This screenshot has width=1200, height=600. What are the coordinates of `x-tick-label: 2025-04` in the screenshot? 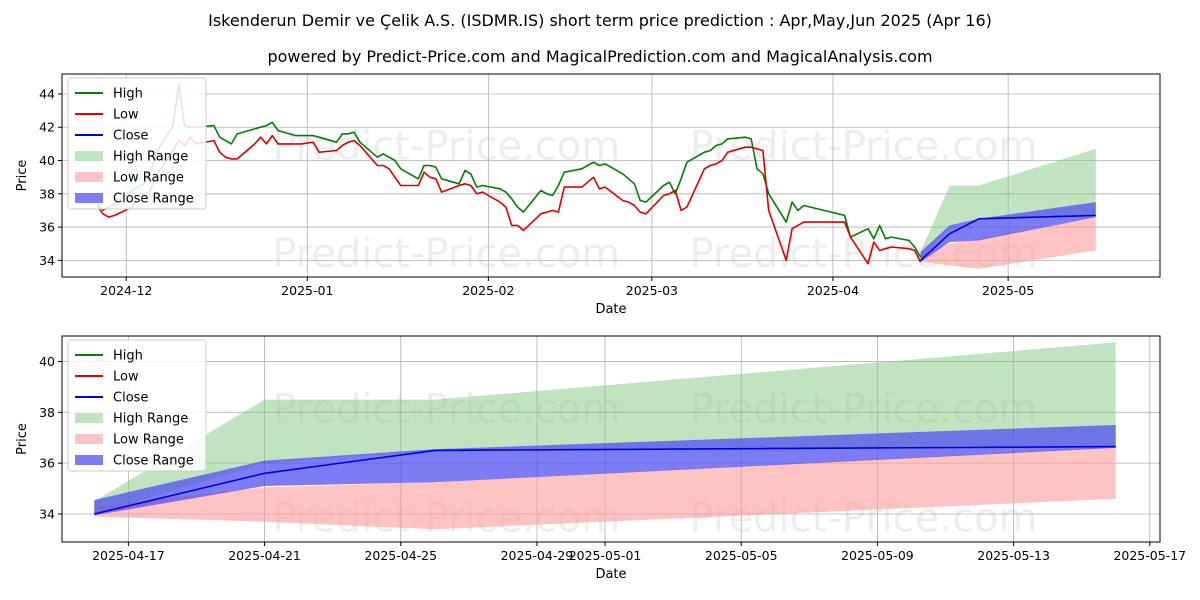 It's located at (833, 290).